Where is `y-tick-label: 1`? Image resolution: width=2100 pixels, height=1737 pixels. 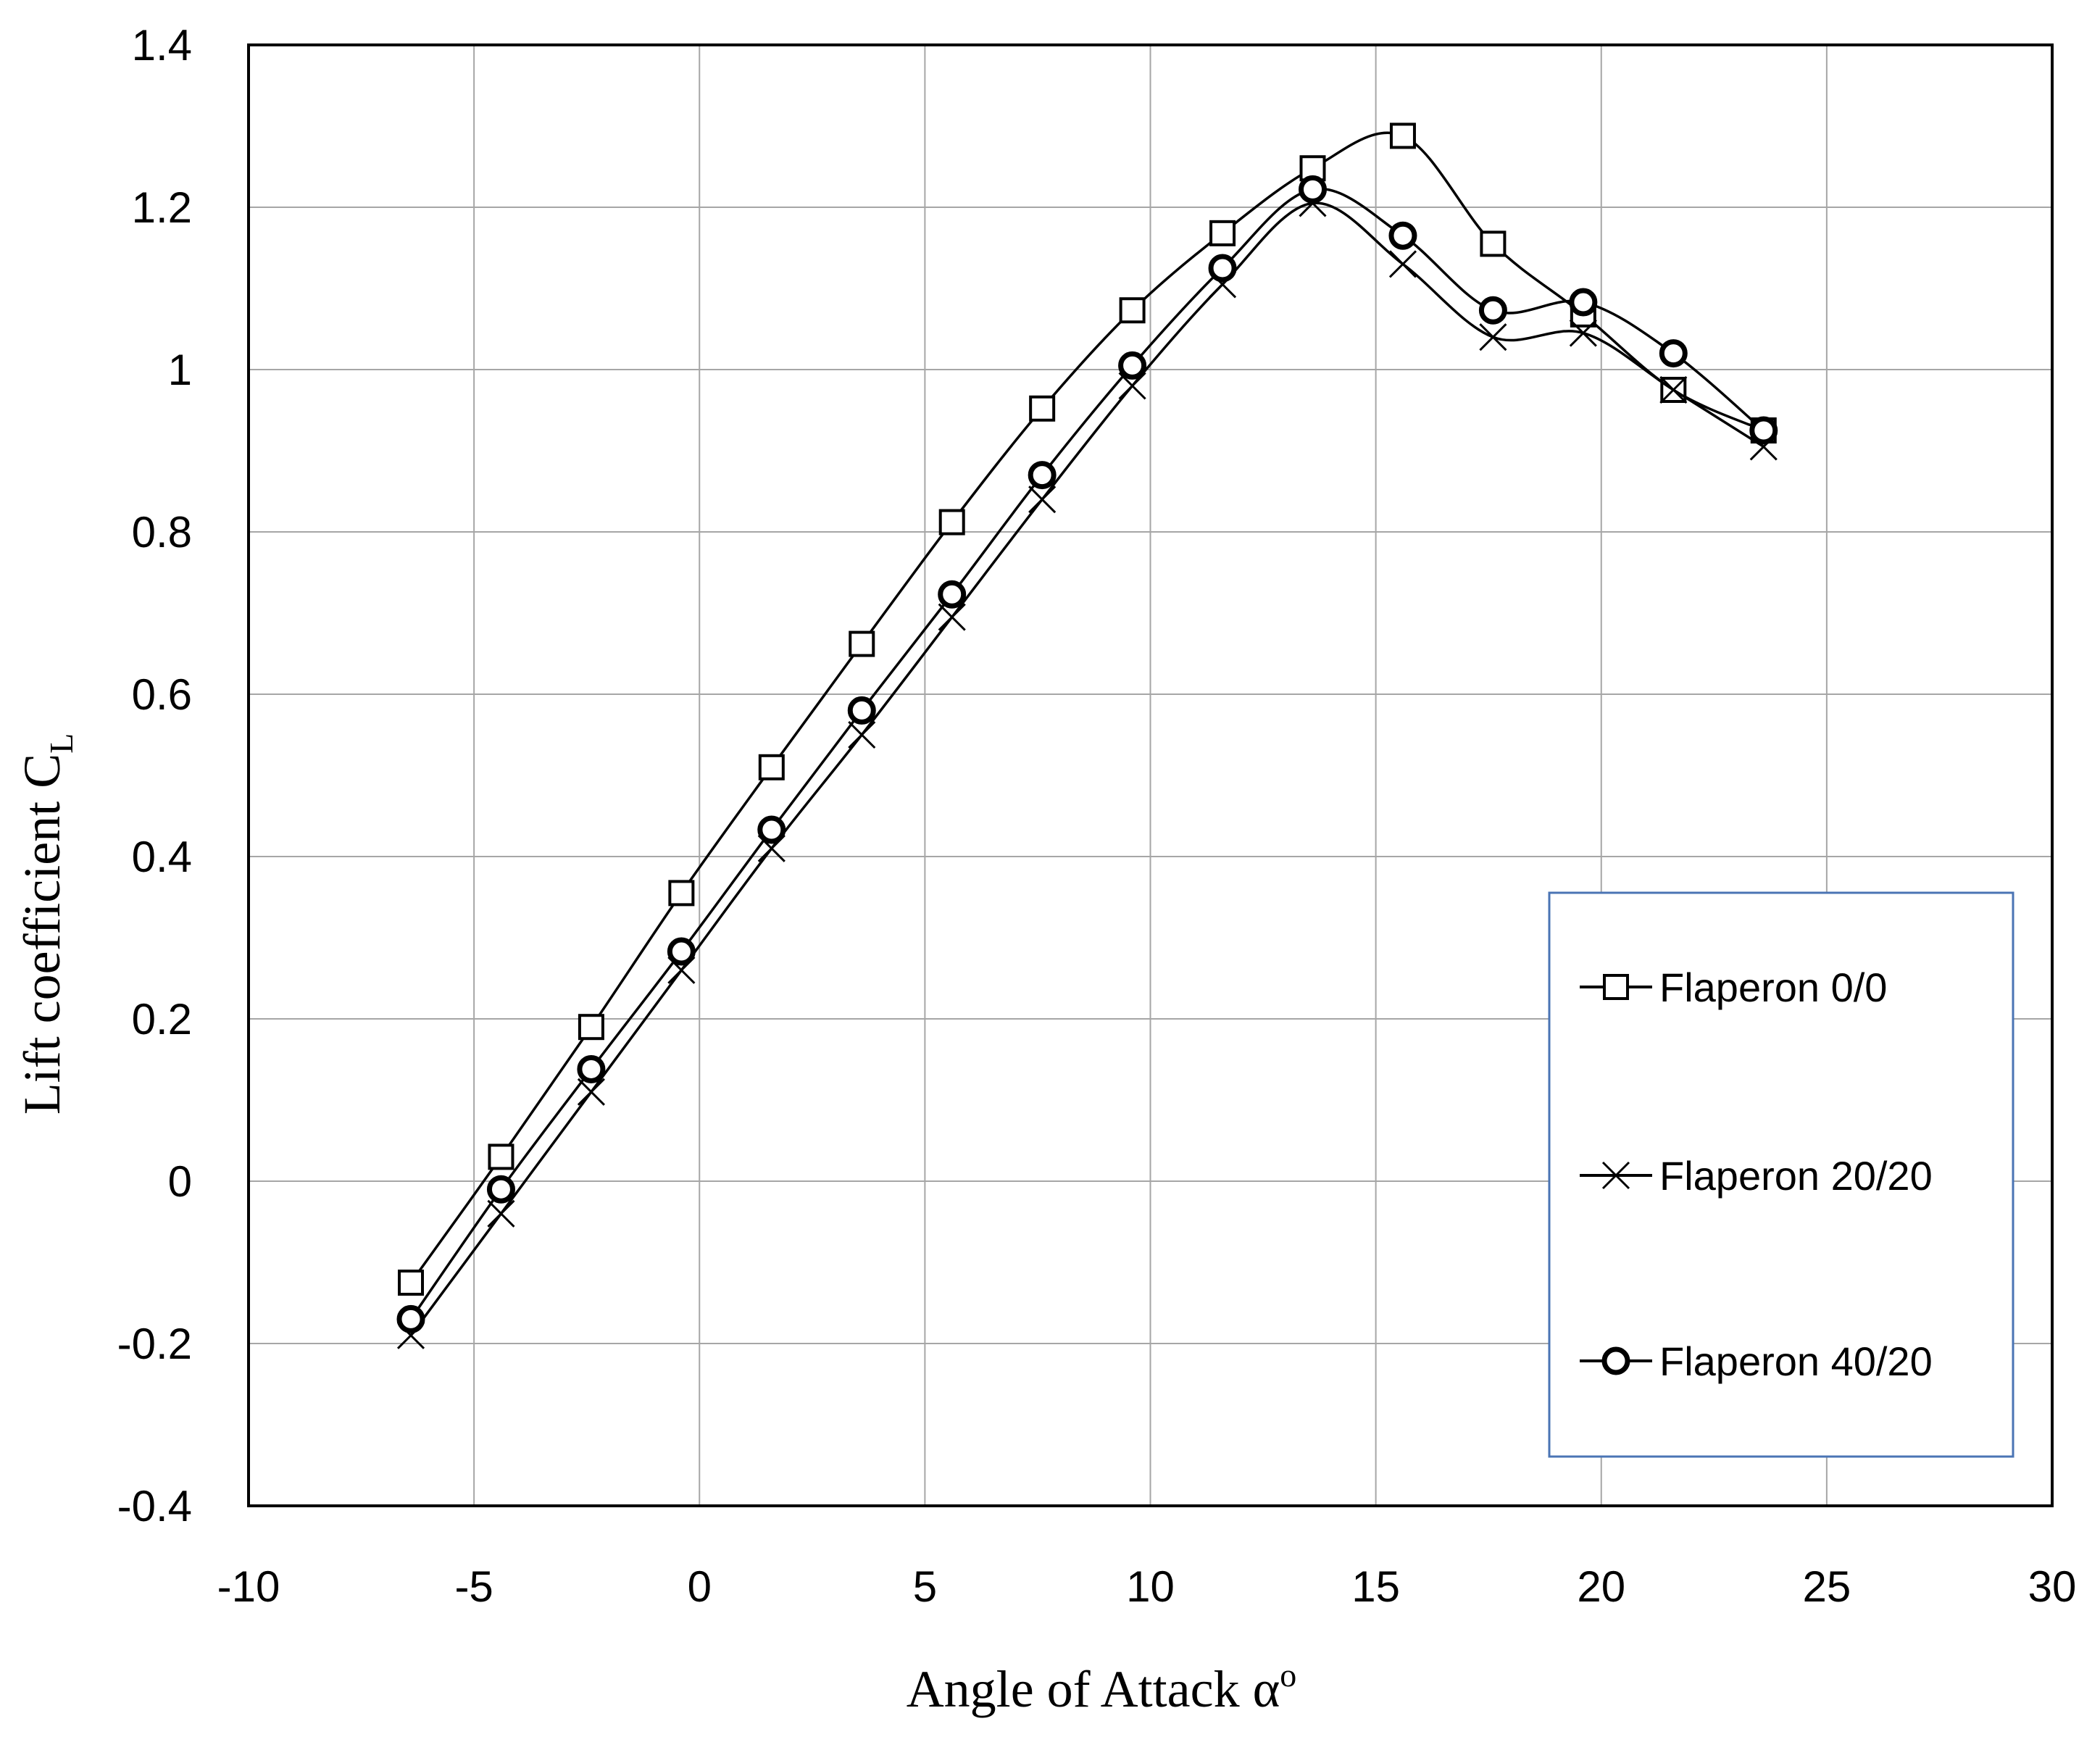
y-tick-label: 1 is located at coordinates (180, 370).